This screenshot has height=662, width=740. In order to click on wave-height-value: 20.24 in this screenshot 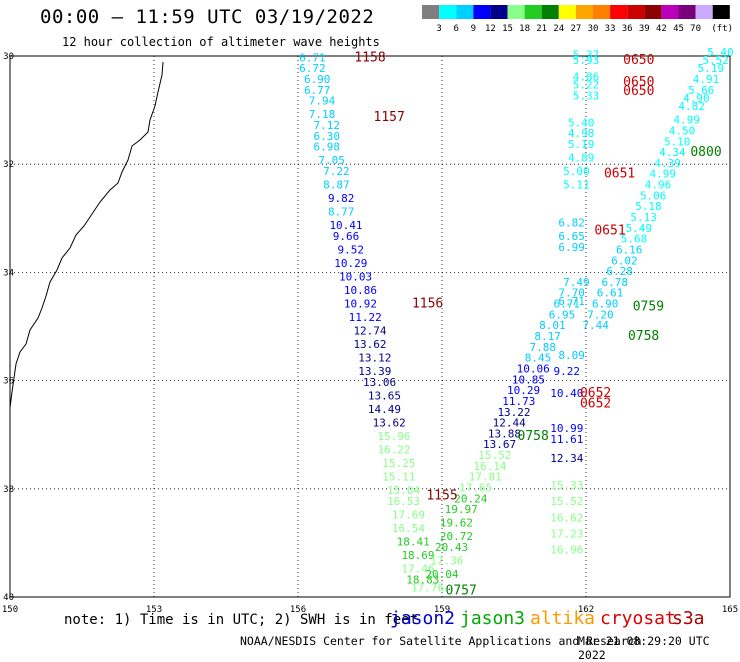, I will do `click(470, 498)`.